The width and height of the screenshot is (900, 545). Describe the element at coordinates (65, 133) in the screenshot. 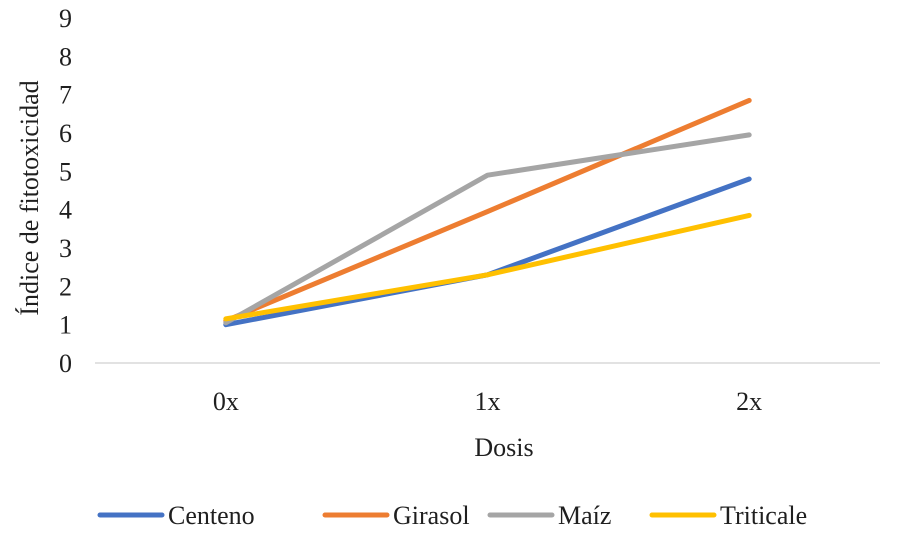

I see `y-tick-label: 6` at that location.